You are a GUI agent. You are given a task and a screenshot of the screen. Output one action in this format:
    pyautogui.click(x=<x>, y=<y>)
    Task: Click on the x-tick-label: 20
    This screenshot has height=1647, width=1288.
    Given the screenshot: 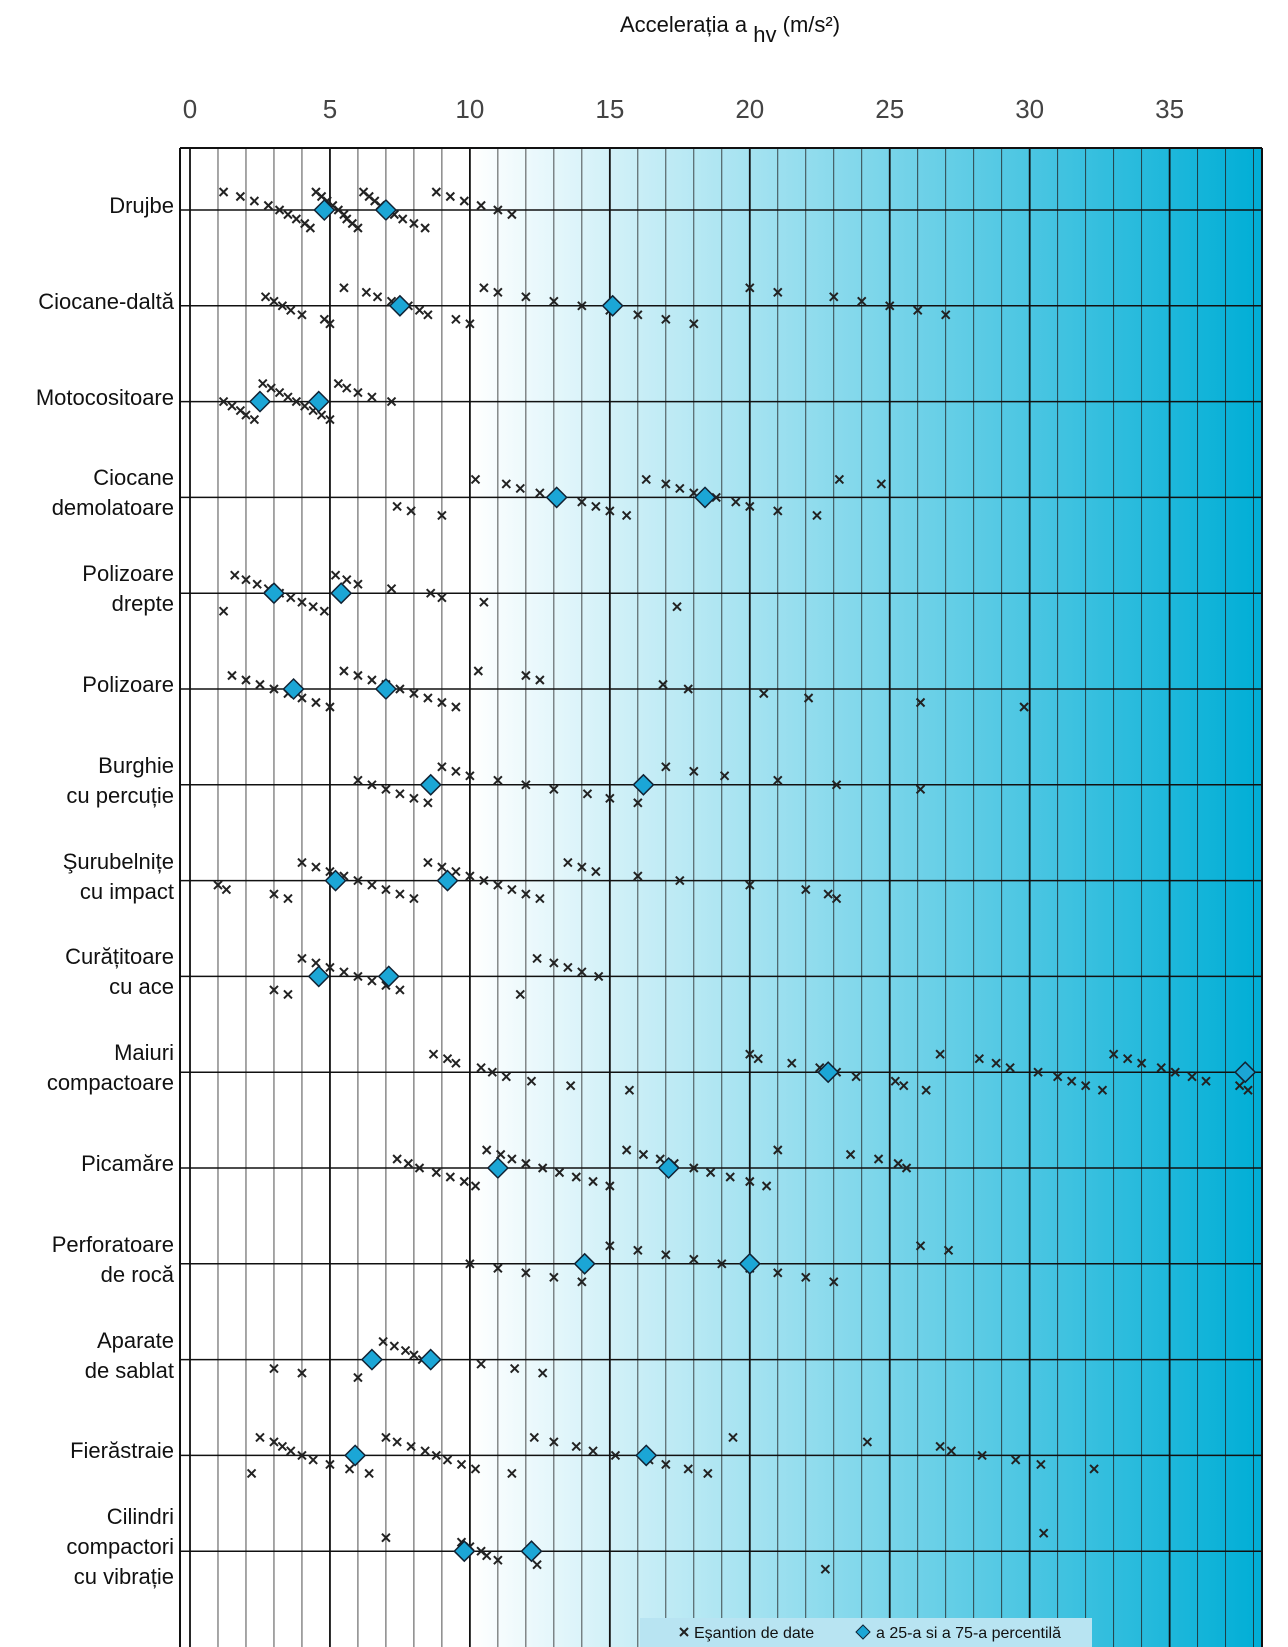 What is the action you would take?
    pyautogui.click(x=749, y=109)
    